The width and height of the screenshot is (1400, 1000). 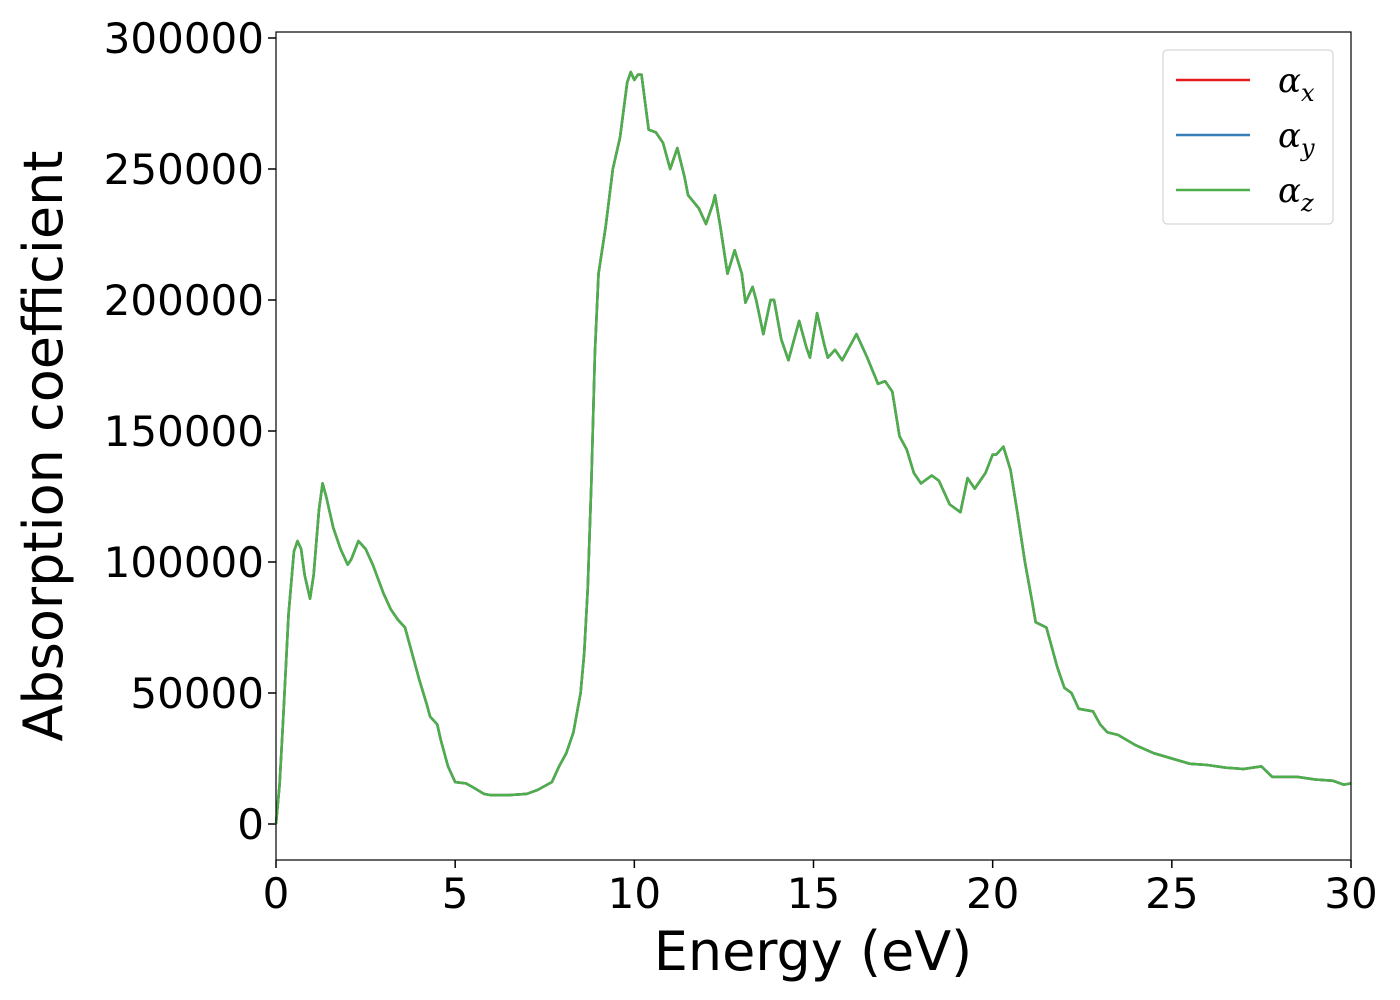 I want to click on x-tick-label: 25, so click(x=1171, y=893).